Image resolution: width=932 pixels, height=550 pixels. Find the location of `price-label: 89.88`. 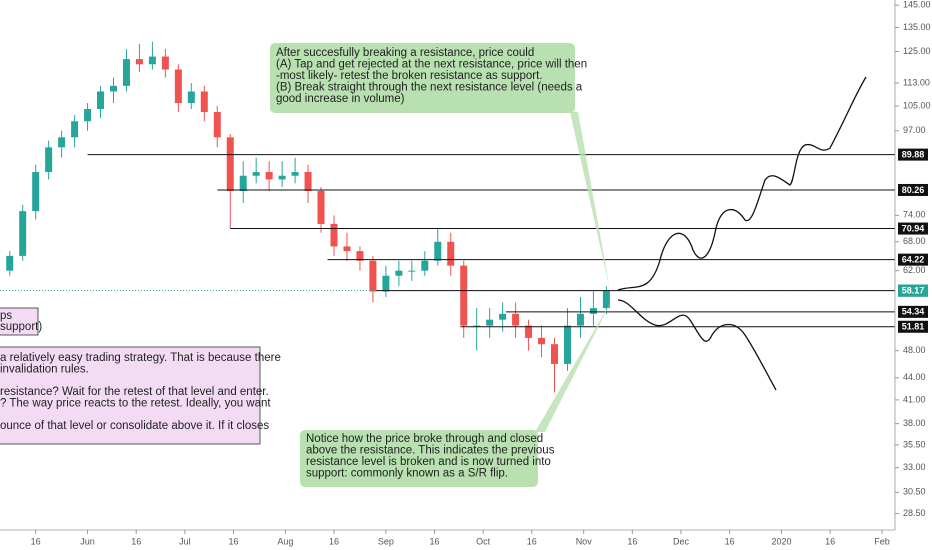

price-label: 89.88 is located at coordinates (913, 154).